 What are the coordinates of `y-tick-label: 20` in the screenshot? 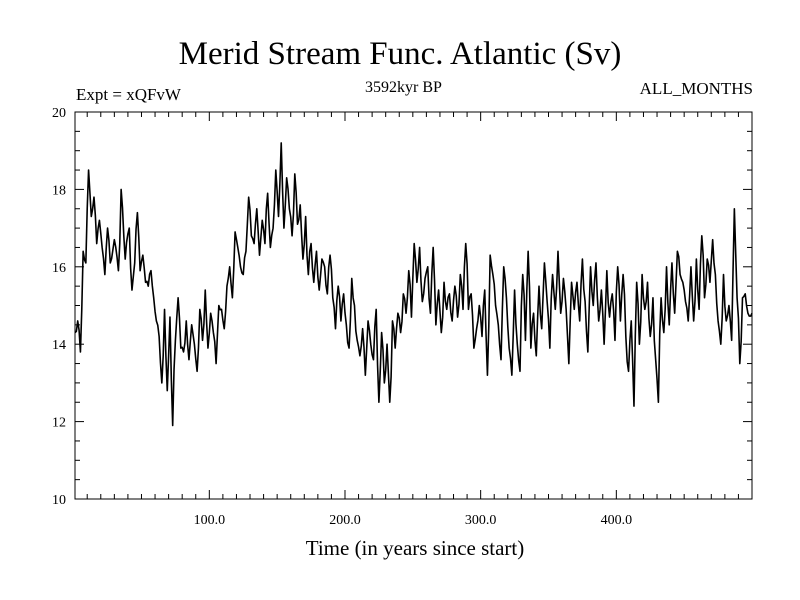 It's located at (59, 113).